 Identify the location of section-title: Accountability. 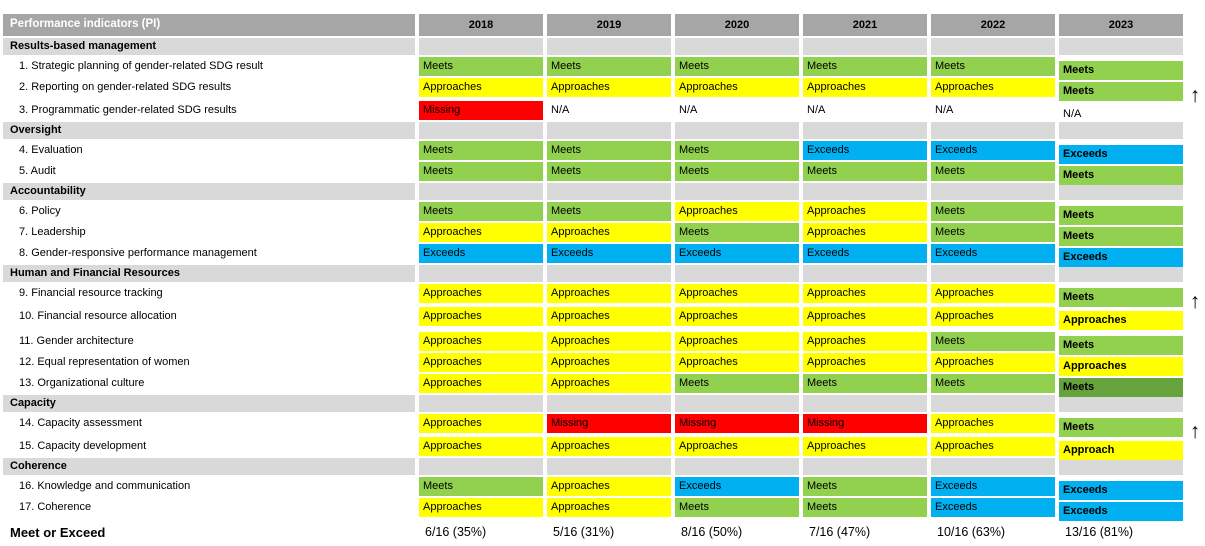
(209, 191).